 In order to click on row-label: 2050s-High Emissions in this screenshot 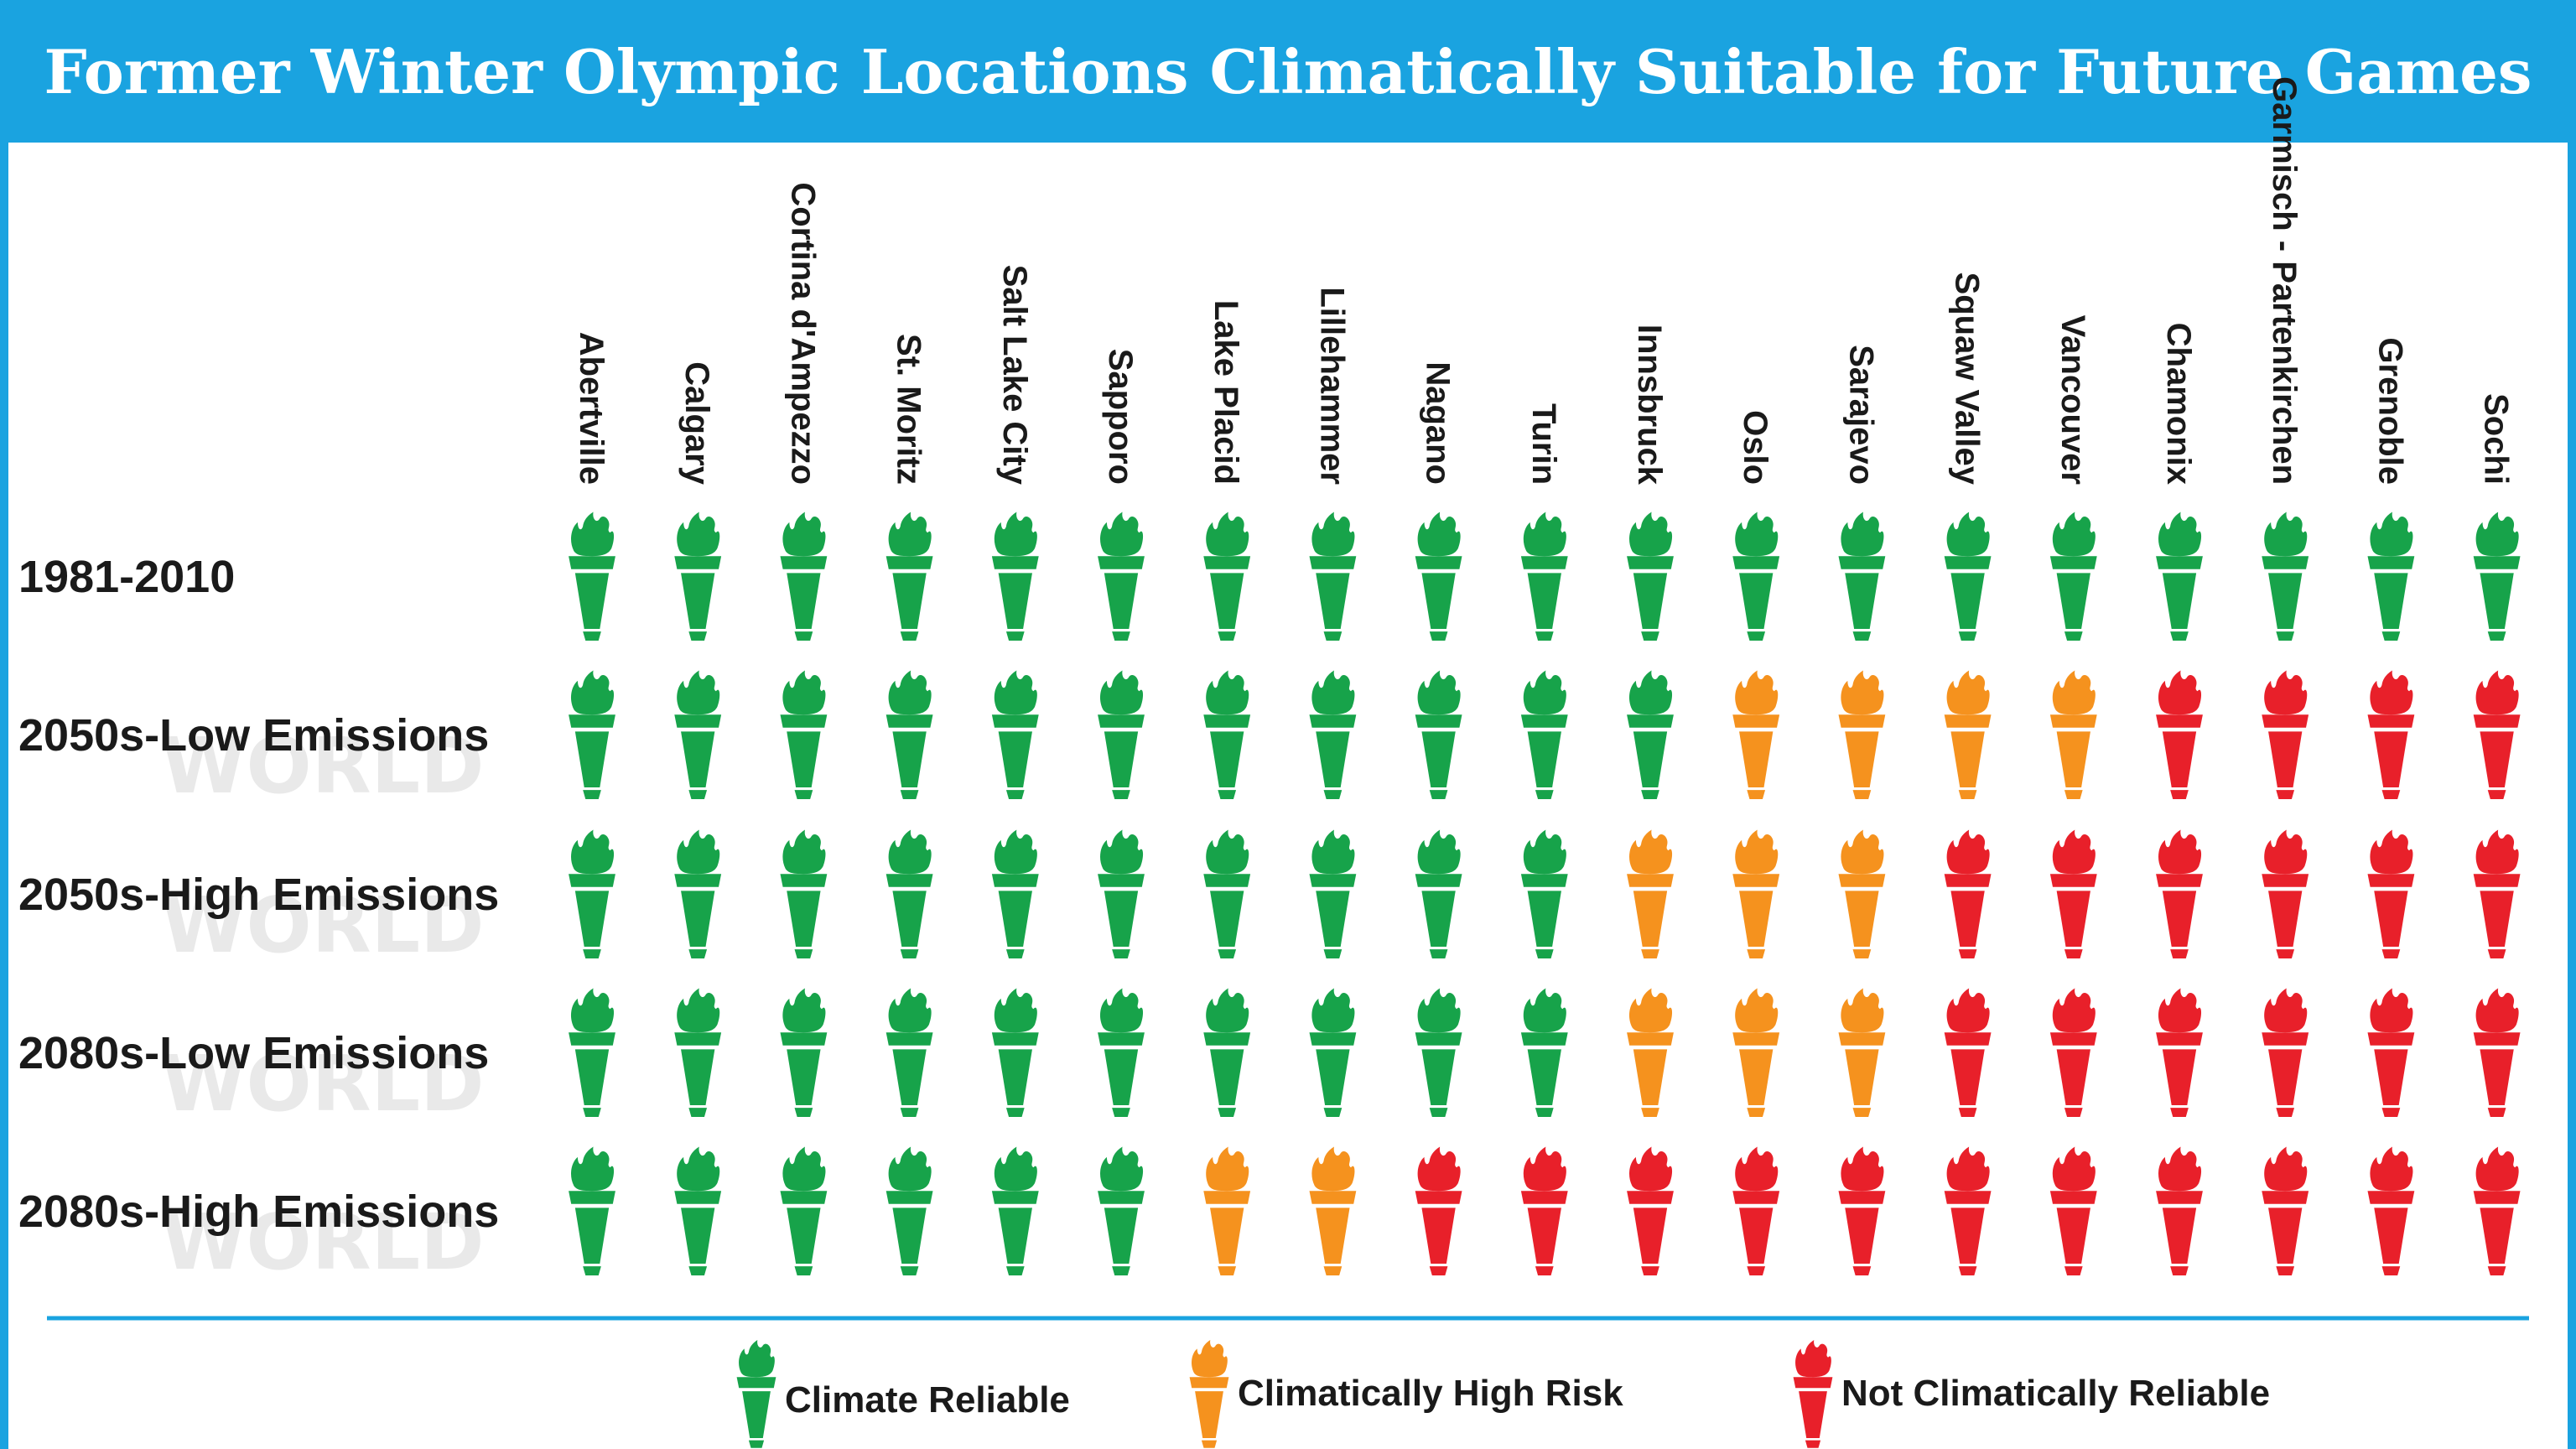, I will do `click(258, 895)`.